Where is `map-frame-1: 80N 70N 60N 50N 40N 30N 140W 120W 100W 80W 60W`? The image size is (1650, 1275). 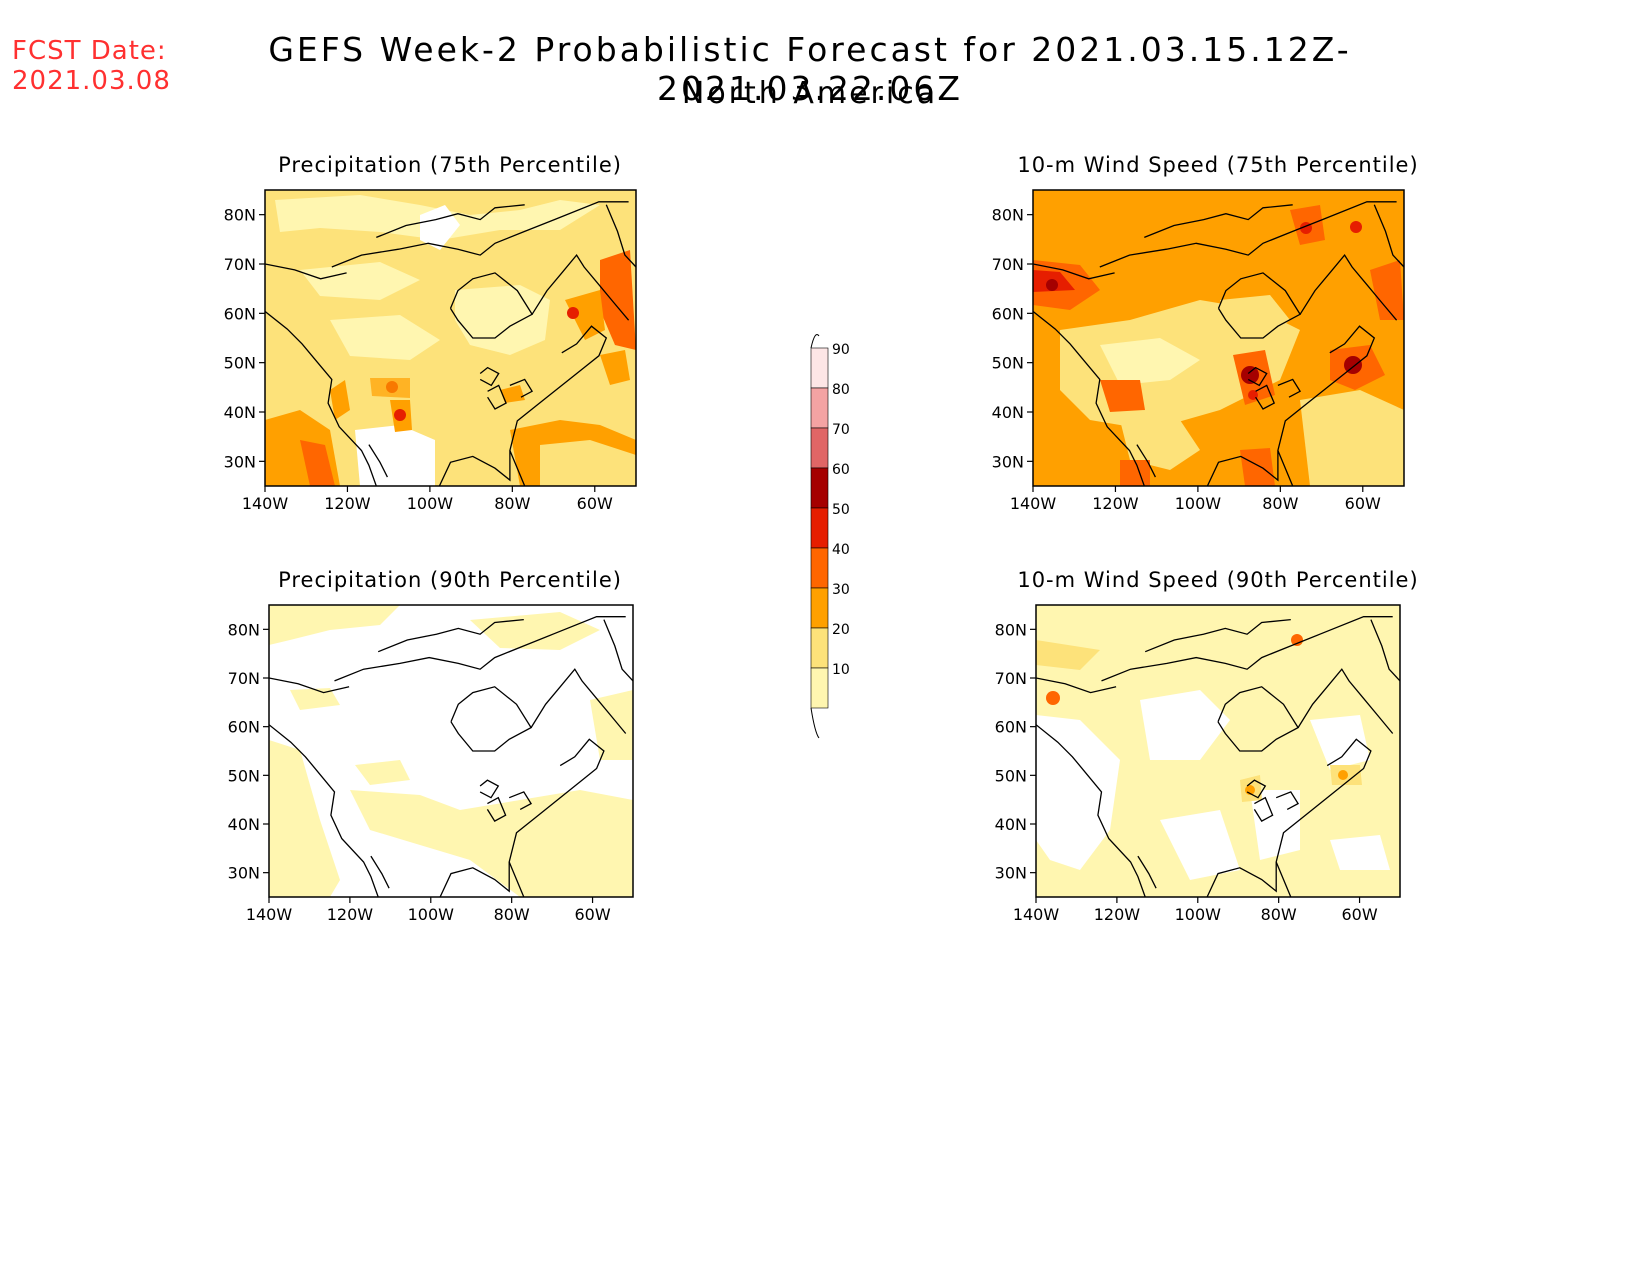 map-frame-1: 80N 70N 60N 50N 40N 30N 140W 120W 100W 80W 60W is located at coordinates (1198, 351).